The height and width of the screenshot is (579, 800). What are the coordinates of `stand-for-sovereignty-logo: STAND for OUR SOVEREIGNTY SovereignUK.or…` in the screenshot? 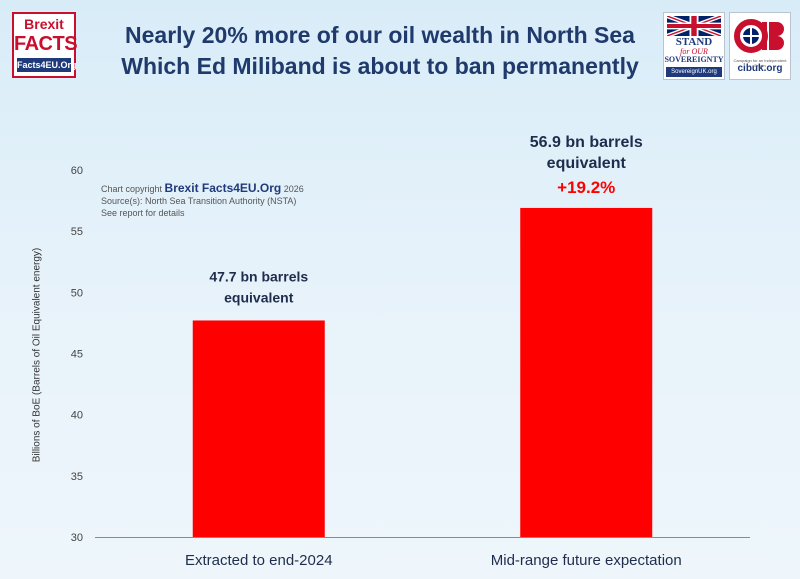 It's located at (694, 46).